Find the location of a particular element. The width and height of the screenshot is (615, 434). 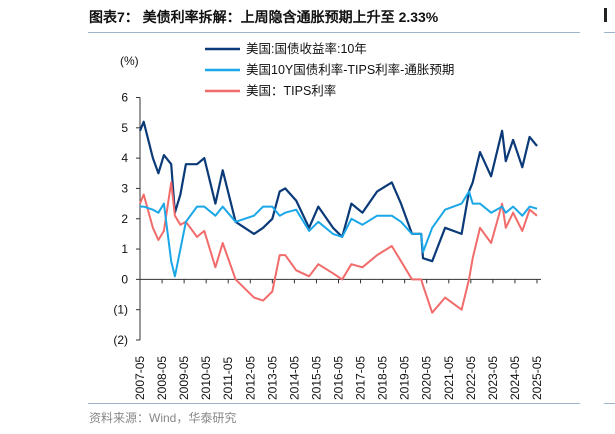

source-divider is located at coordinates (334, 403).